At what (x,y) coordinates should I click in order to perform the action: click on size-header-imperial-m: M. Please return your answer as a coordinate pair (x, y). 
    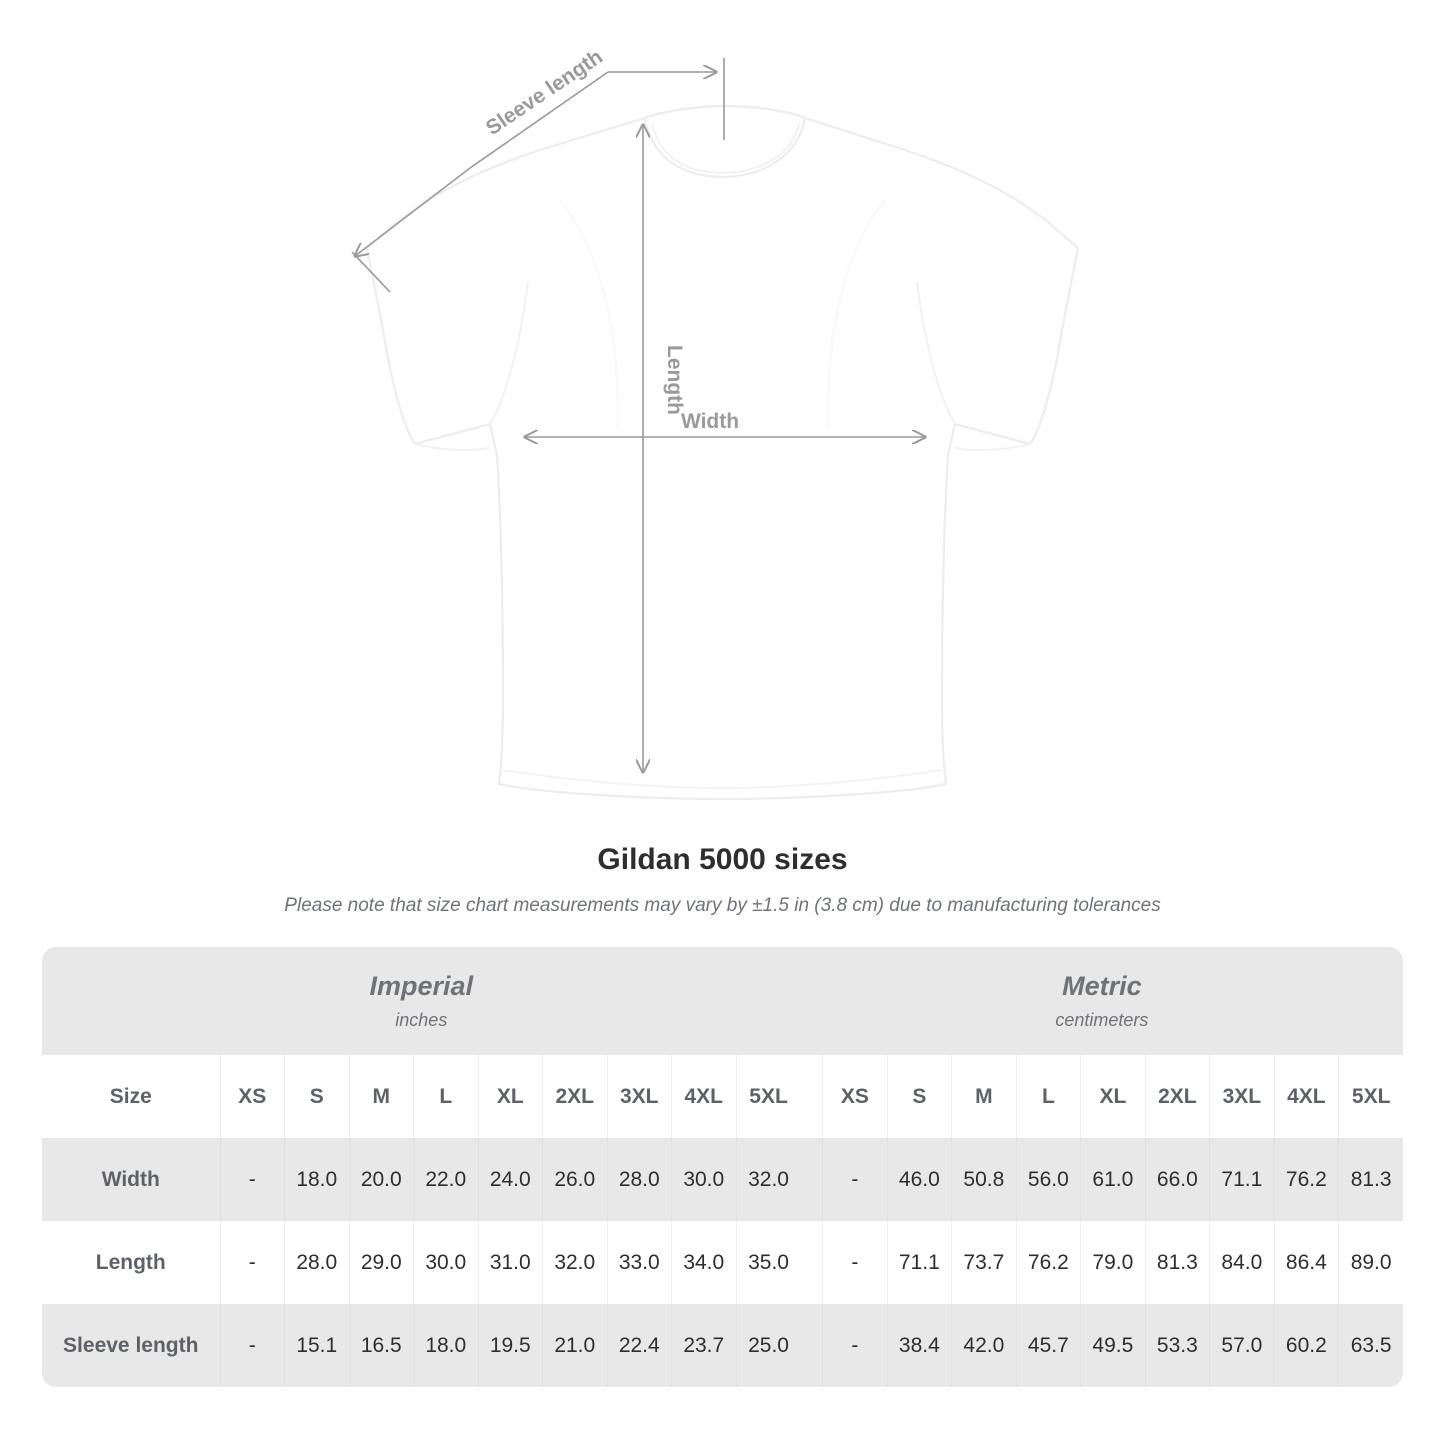
    Looking at the image, I should click on (381, 1096).